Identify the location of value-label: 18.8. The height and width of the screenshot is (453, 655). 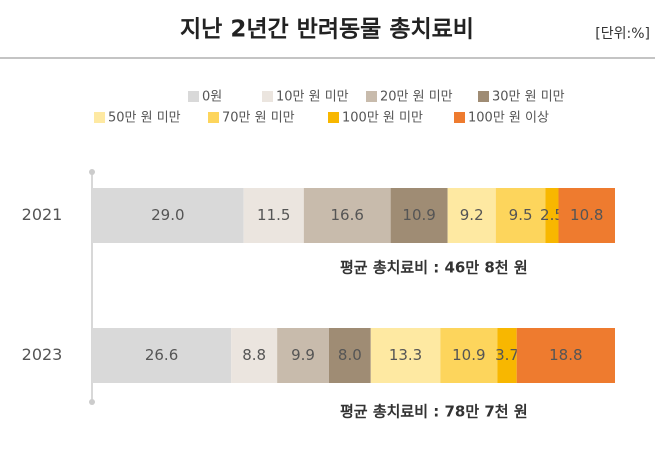
(565, 355).